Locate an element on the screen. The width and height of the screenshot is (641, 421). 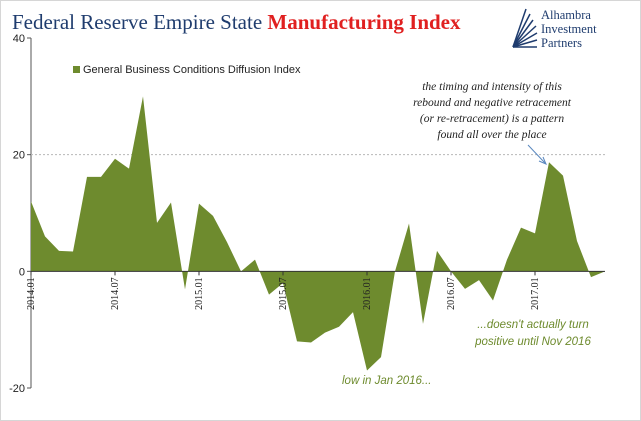
annotation-arrow is located at coordinates (537, 154).